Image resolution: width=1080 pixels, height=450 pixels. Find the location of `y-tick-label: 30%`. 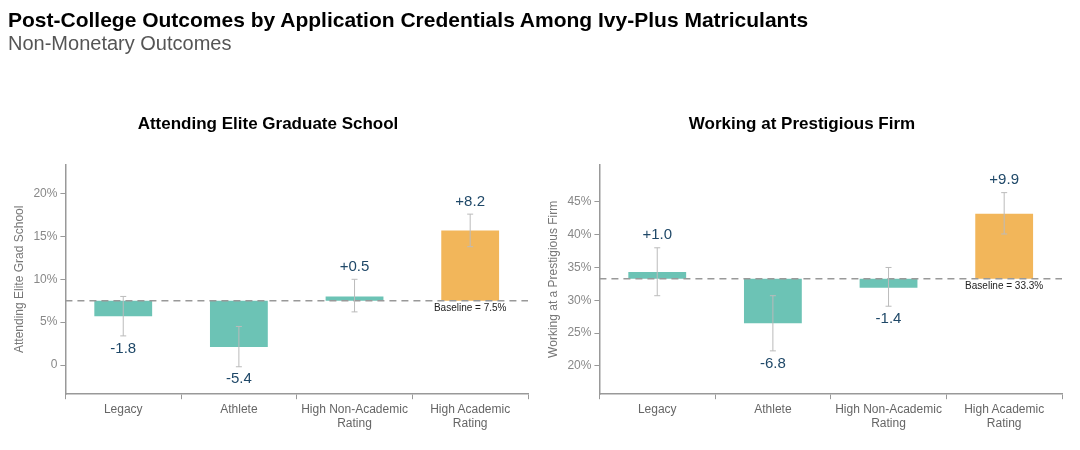

y-tick-label: 30% is located at coordinates (579, 299).